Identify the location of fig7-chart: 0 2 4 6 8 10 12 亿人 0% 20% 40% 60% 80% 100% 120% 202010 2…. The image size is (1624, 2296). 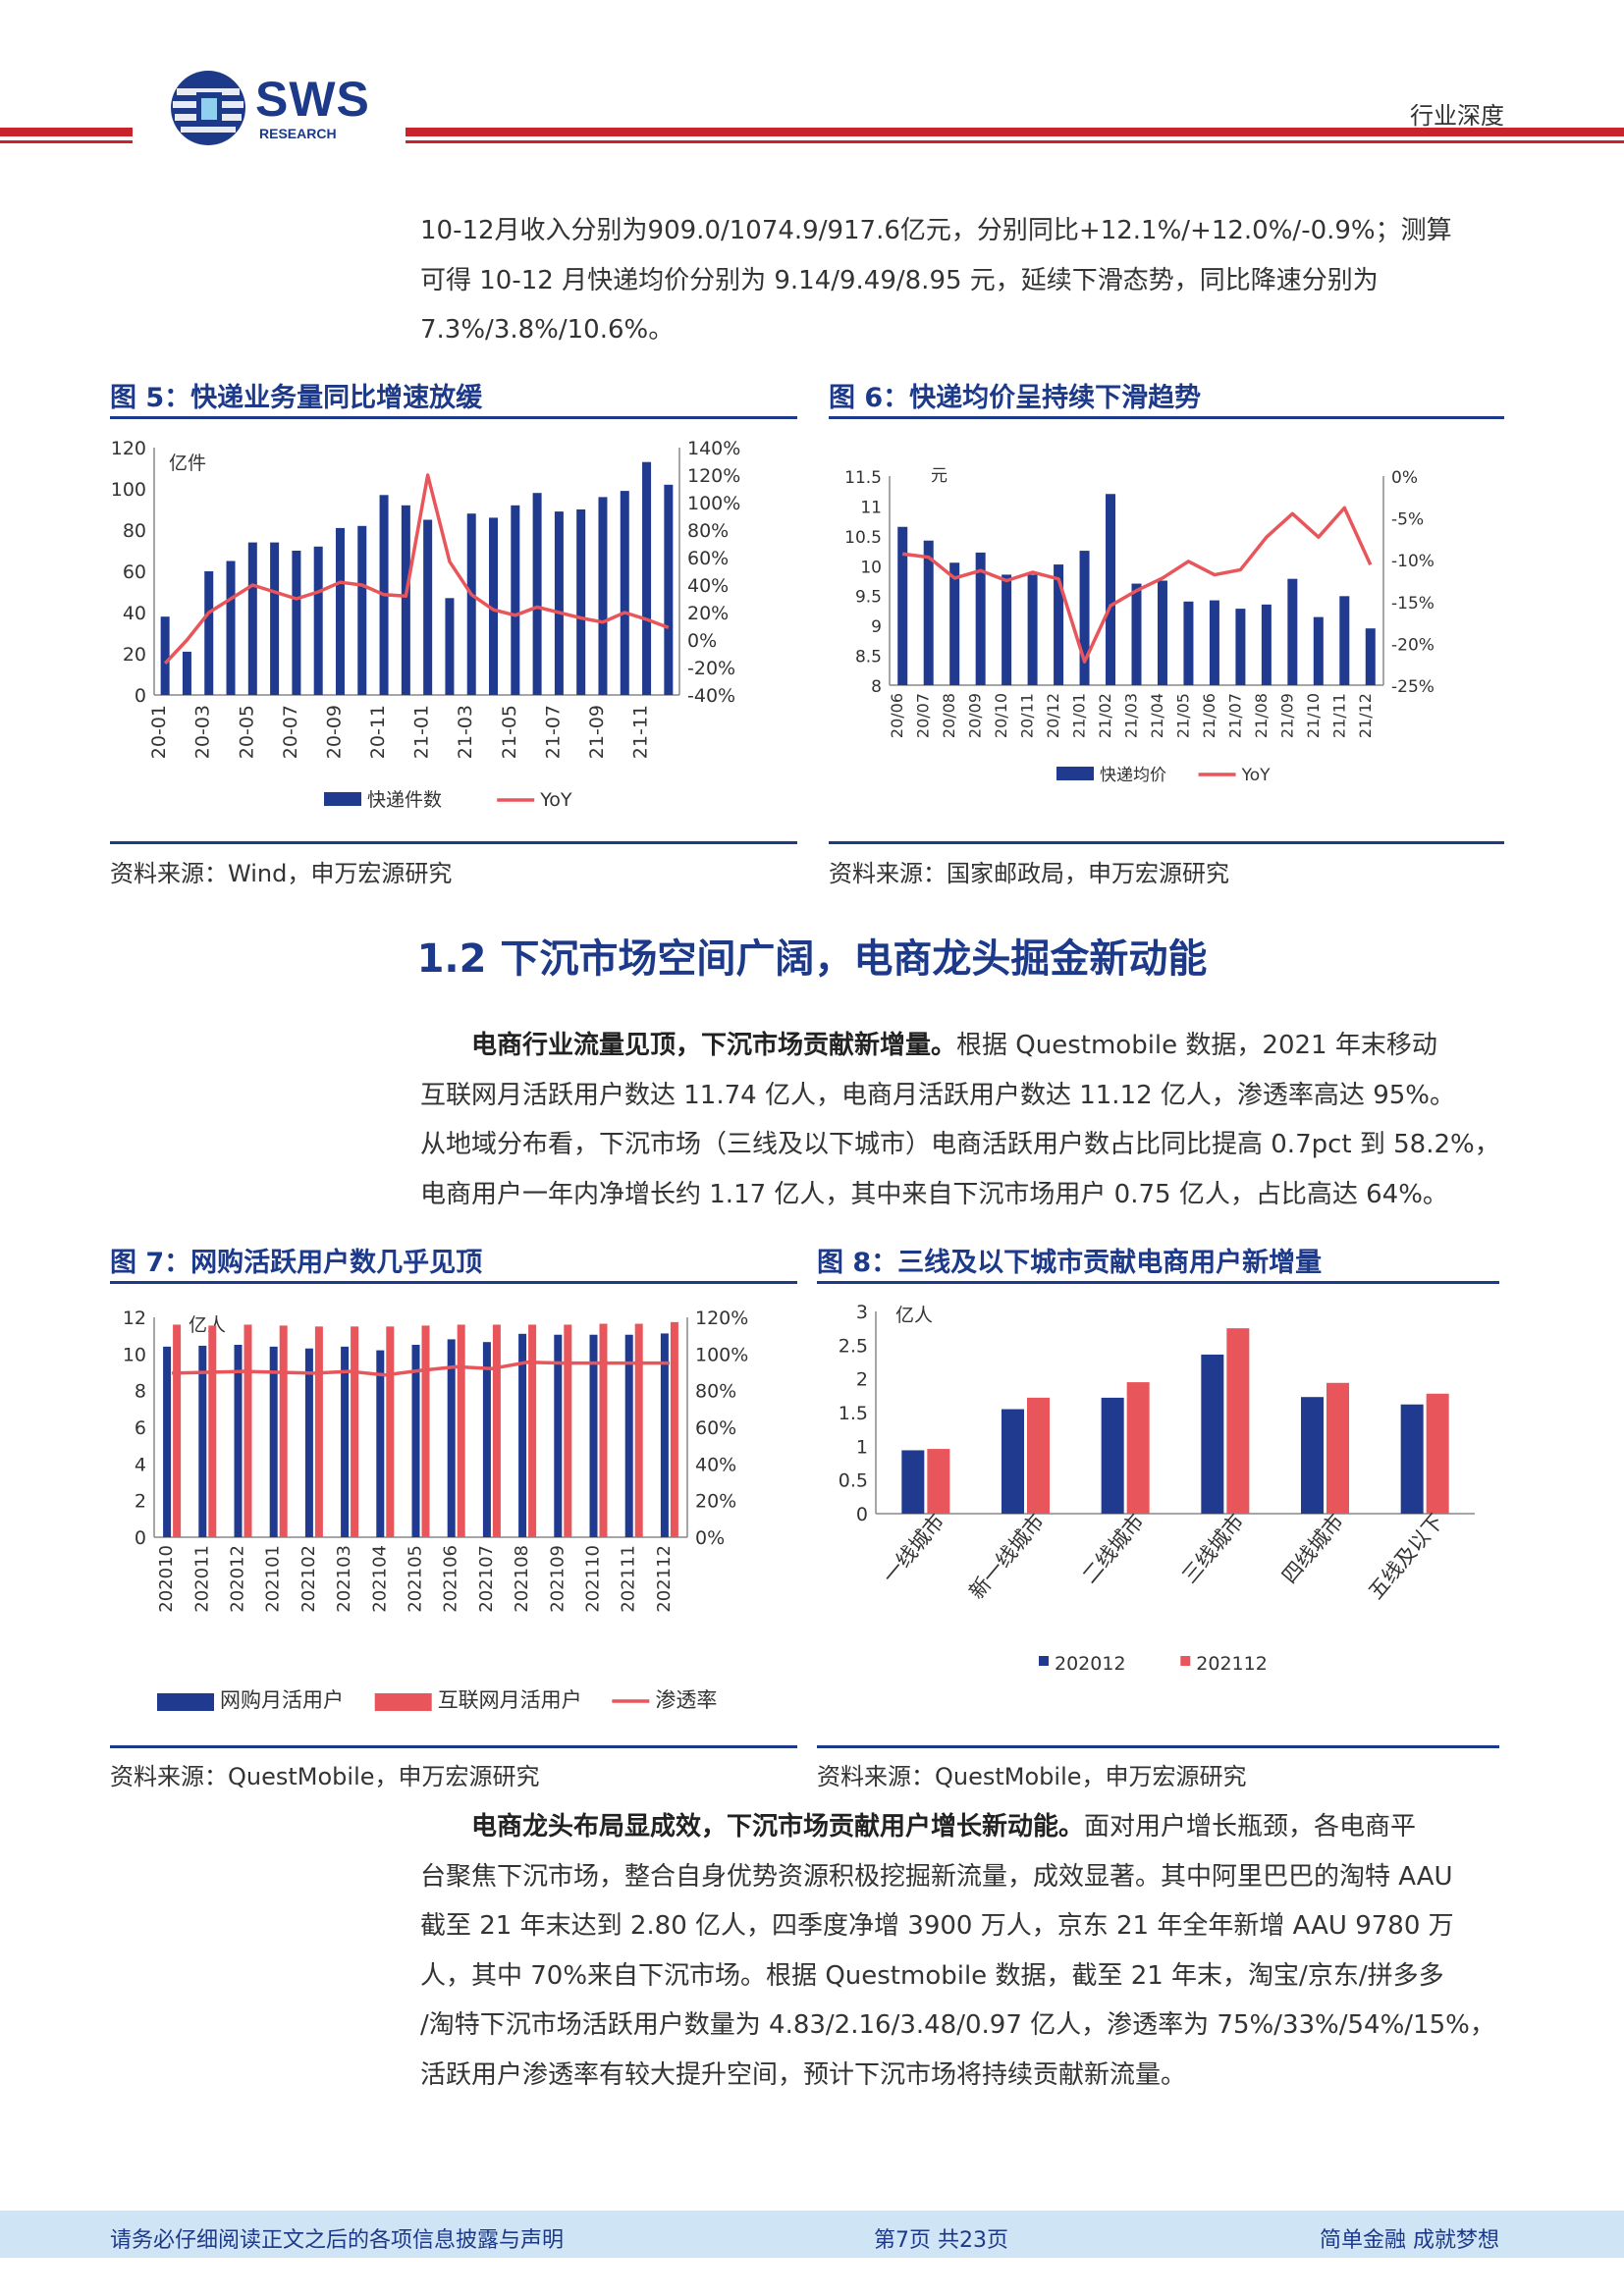
(436, 1510).